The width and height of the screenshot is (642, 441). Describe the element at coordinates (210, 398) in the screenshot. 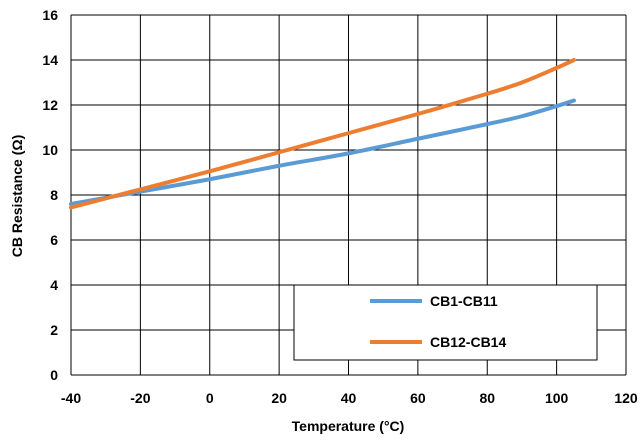

I see `x-tick-label: 0` at that location.